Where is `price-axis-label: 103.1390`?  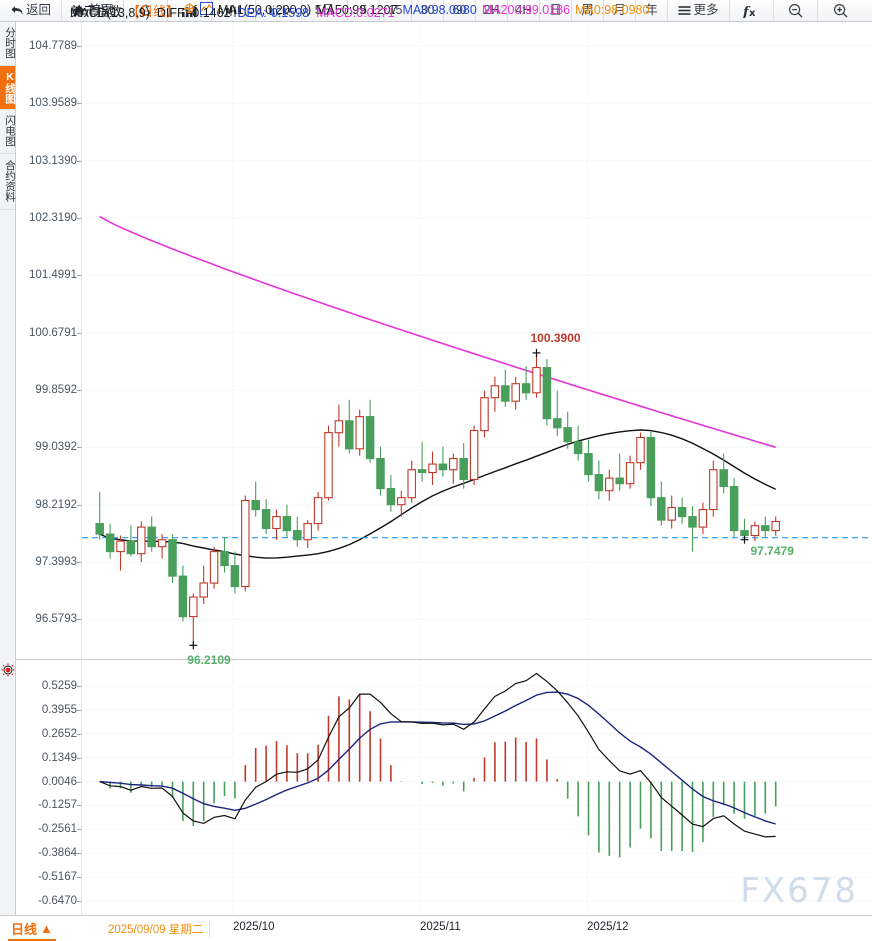
price-axis-label: 103.1390 is located at coordinates (53, 160).